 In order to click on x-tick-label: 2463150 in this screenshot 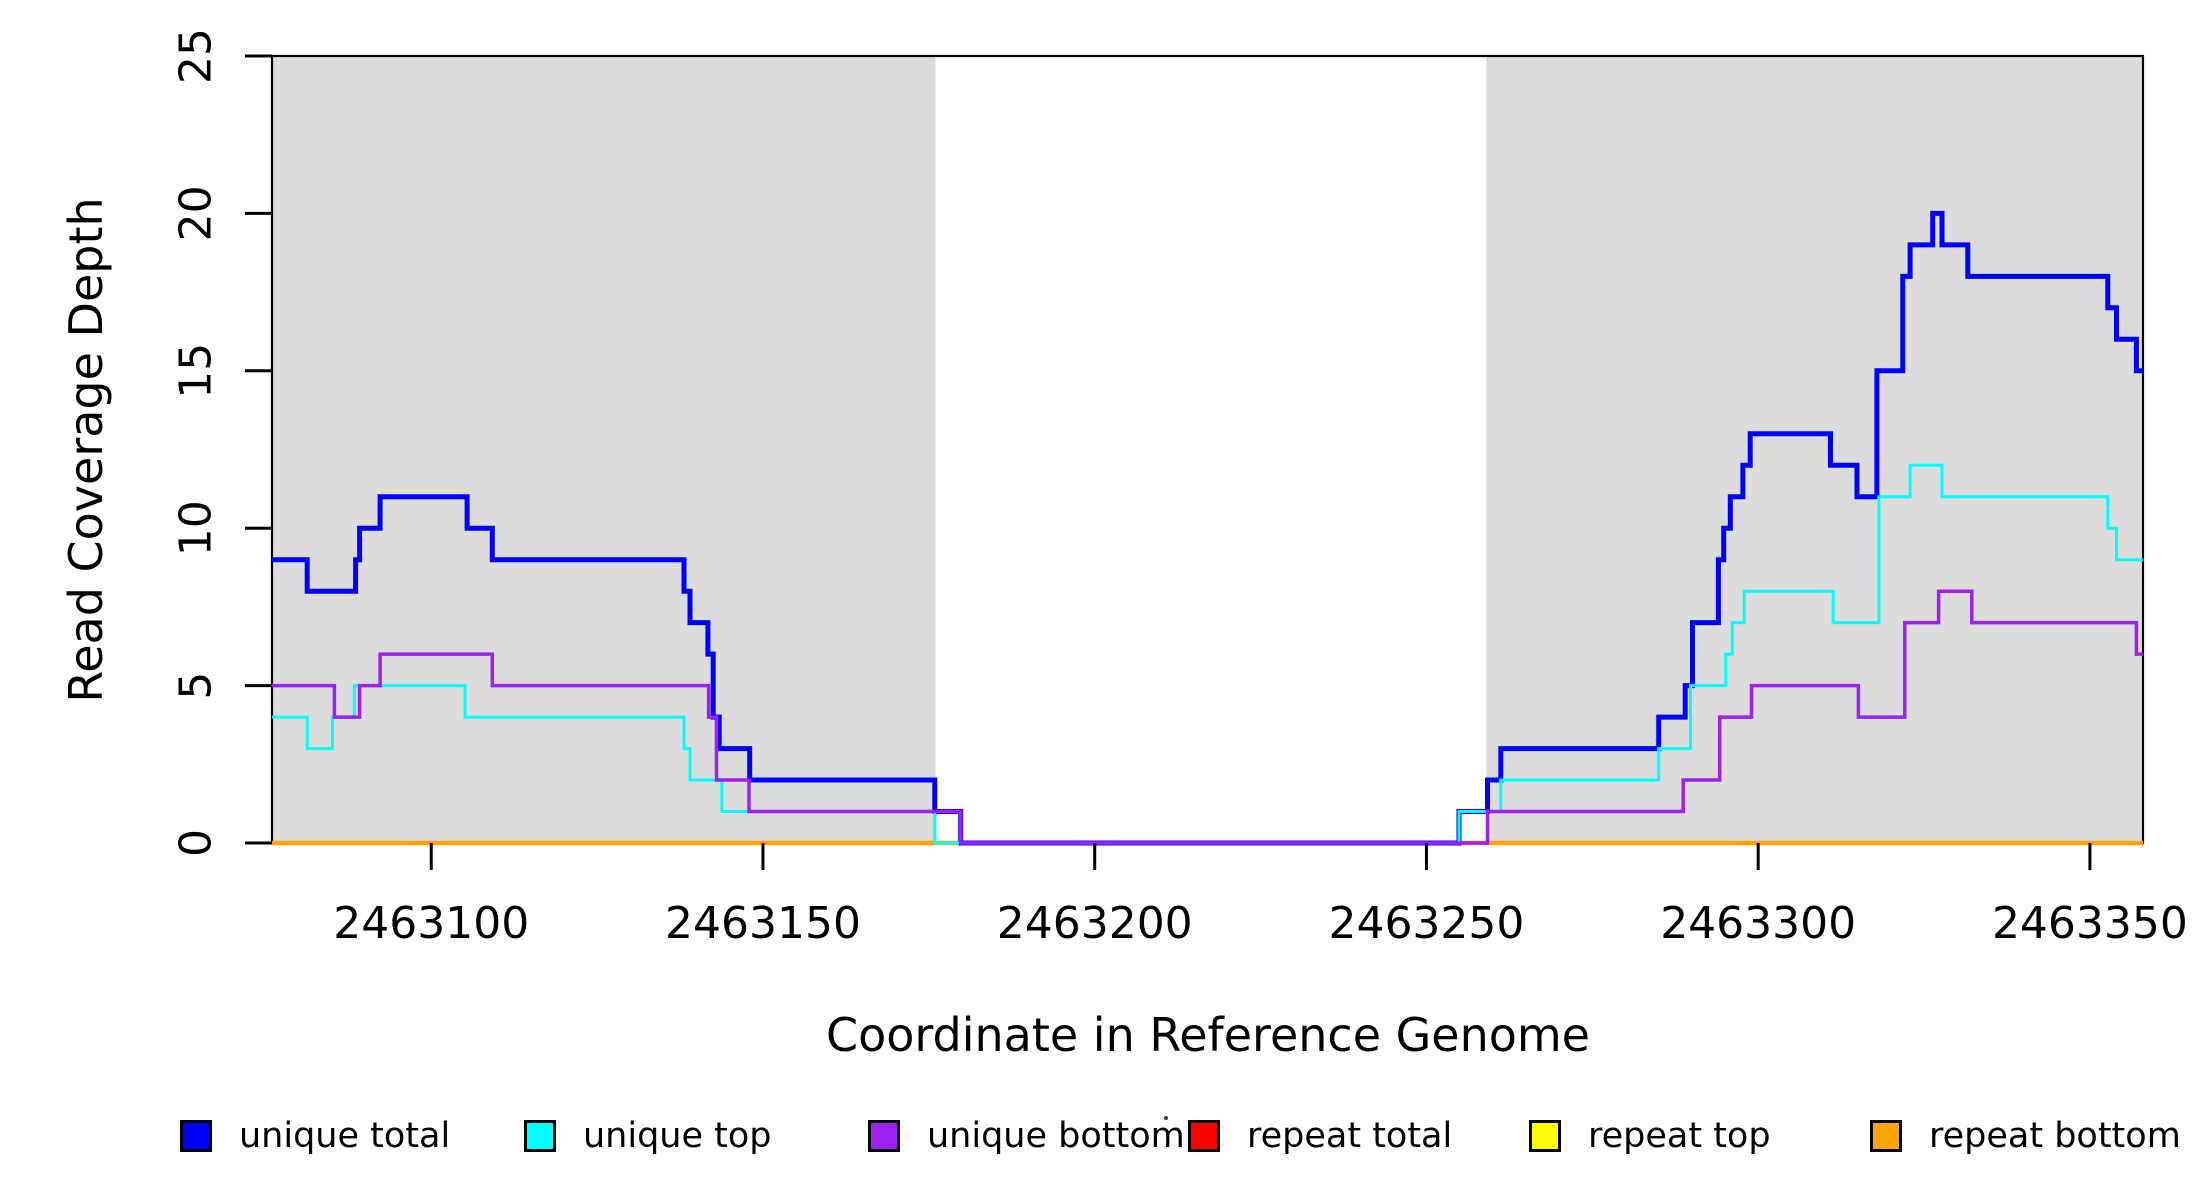, I will do `click(763, 923)`.